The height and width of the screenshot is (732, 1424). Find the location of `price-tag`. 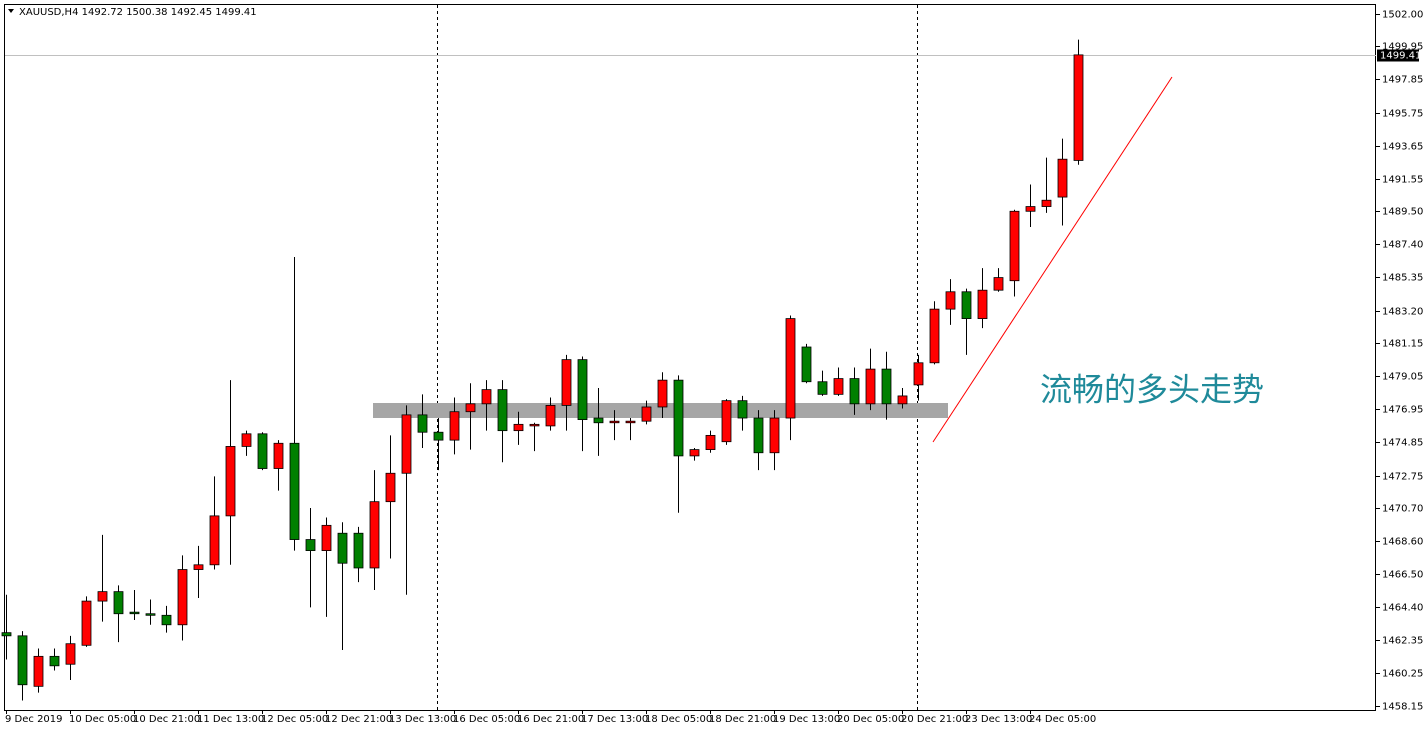

price-tag is located at coordinates (1398, 55).